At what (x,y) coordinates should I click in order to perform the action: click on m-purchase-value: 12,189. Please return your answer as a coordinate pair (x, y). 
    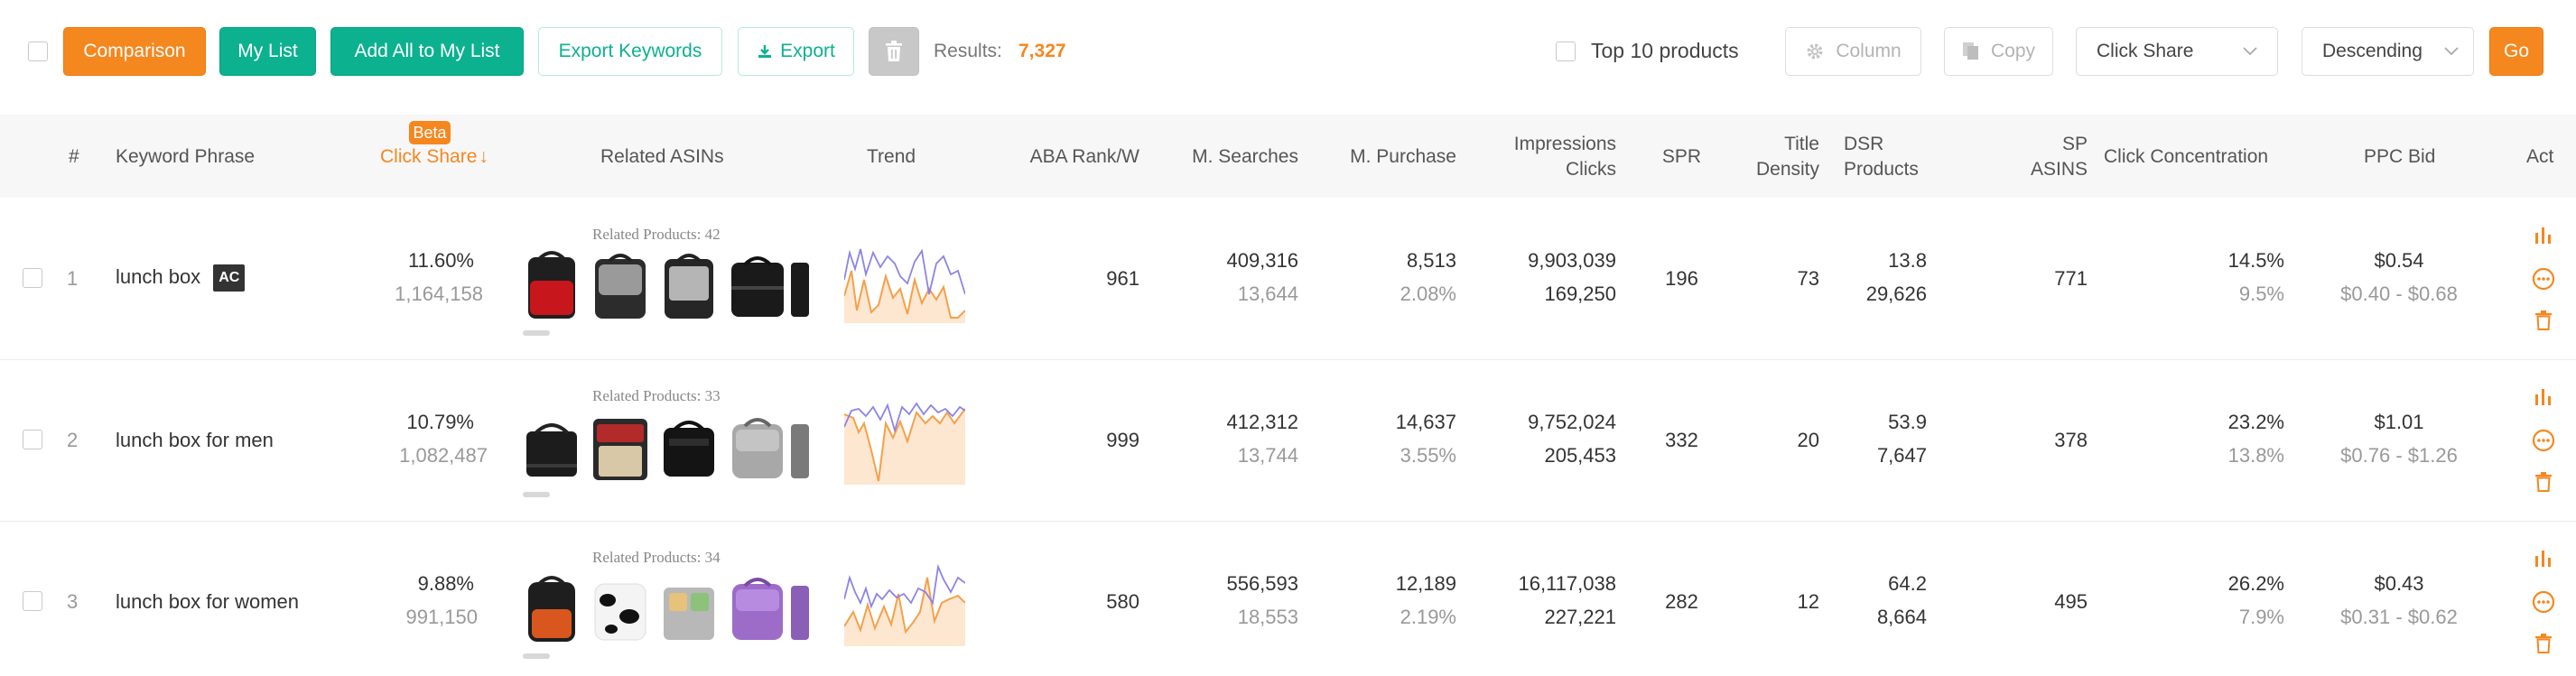
    Looking at the image, I should click on (1425, 583).